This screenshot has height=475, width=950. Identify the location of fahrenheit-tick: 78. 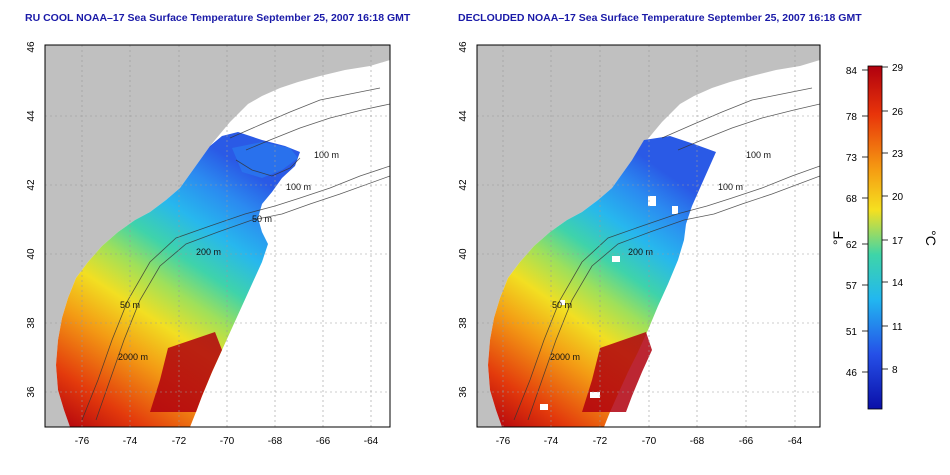
(852, 117).